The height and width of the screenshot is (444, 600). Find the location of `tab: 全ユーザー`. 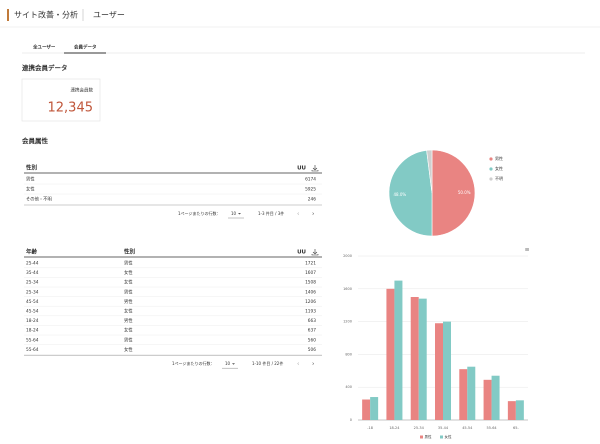

tab: 全ユーザー is located at coordinates (44, 47).